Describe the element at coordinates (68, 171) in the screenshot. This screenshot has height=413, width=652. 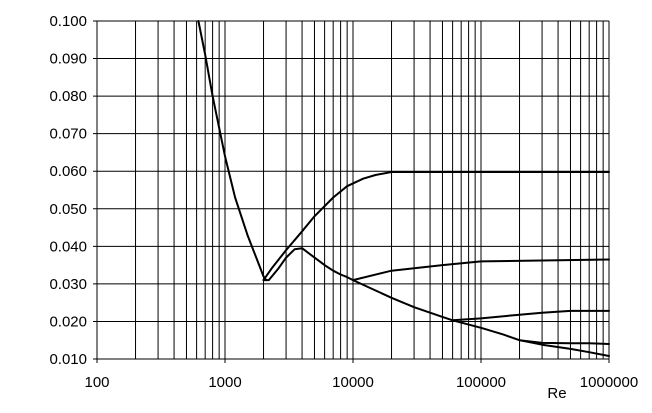
I see `y-tick-label: 0.060` at that location.